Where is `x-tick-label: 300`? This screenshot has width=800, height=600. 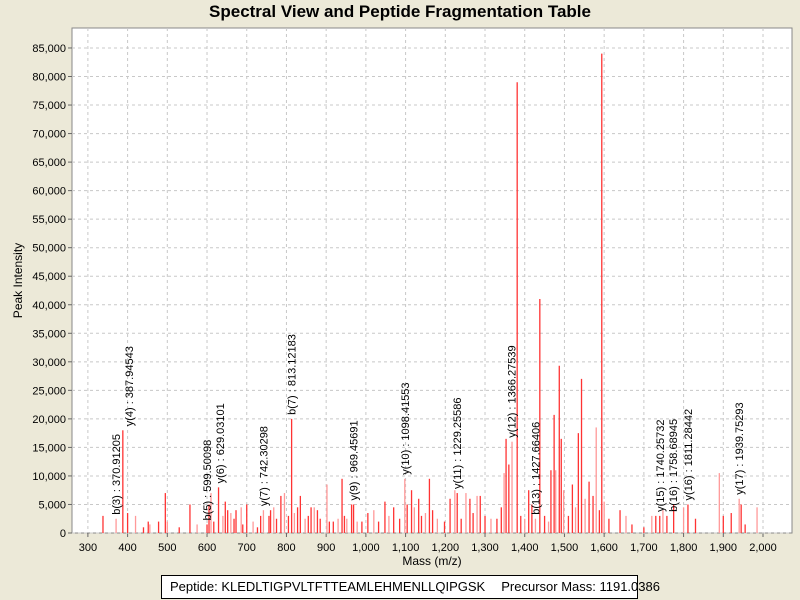 x-tick-label: 300 is located at coordinates (88, 548).